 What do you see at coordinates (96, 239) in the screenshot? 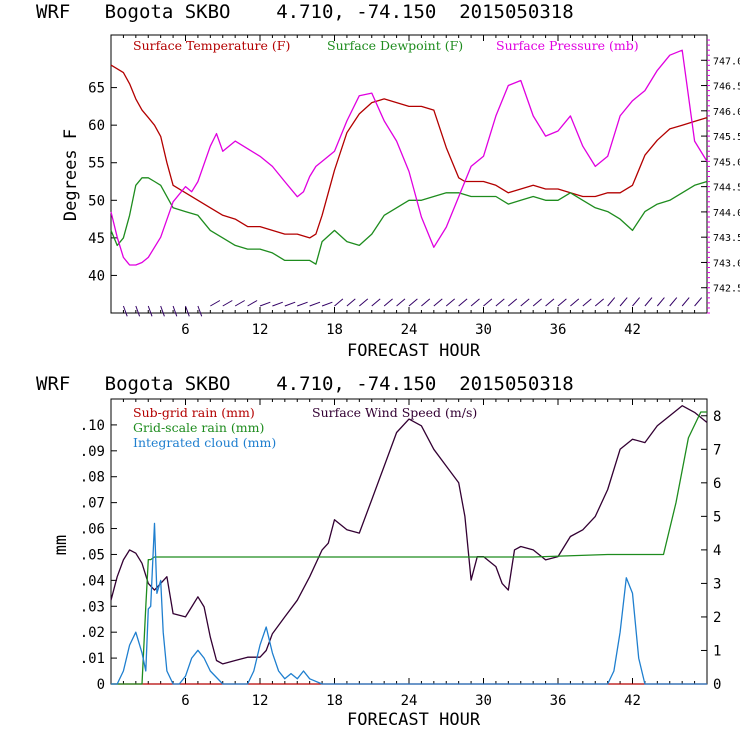
I see `y-tick-label: 45` at bounding box center [96, 239].